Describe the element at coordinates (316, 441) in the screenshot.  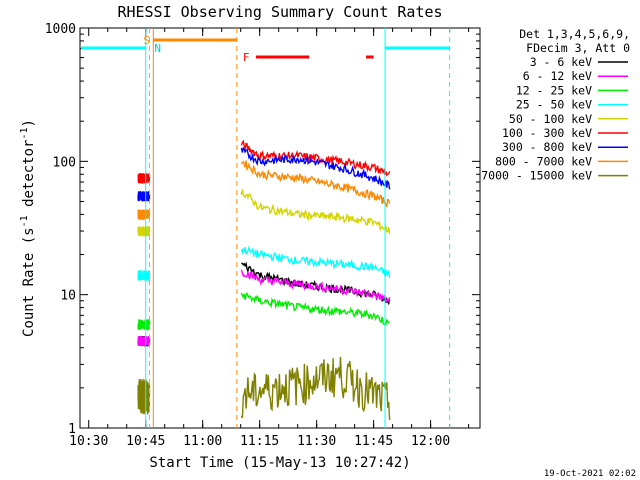
I see `x-tick-label: 11:30` at that location.